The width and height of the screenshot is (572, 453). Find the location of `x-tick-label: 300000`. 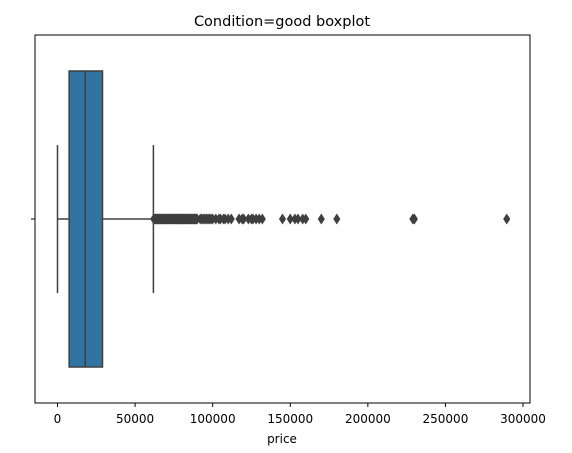

x-tick-label: 300000 is located at coordinates (523, 419).